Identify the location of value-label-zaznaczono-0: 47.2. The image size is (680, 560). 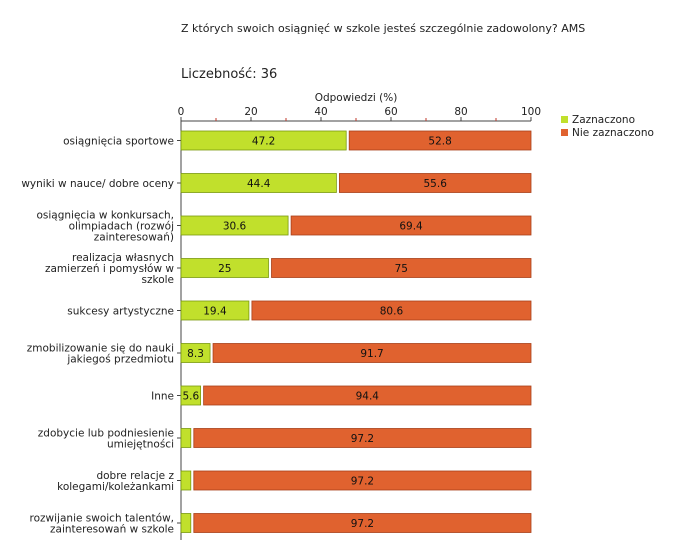
(263, 142).